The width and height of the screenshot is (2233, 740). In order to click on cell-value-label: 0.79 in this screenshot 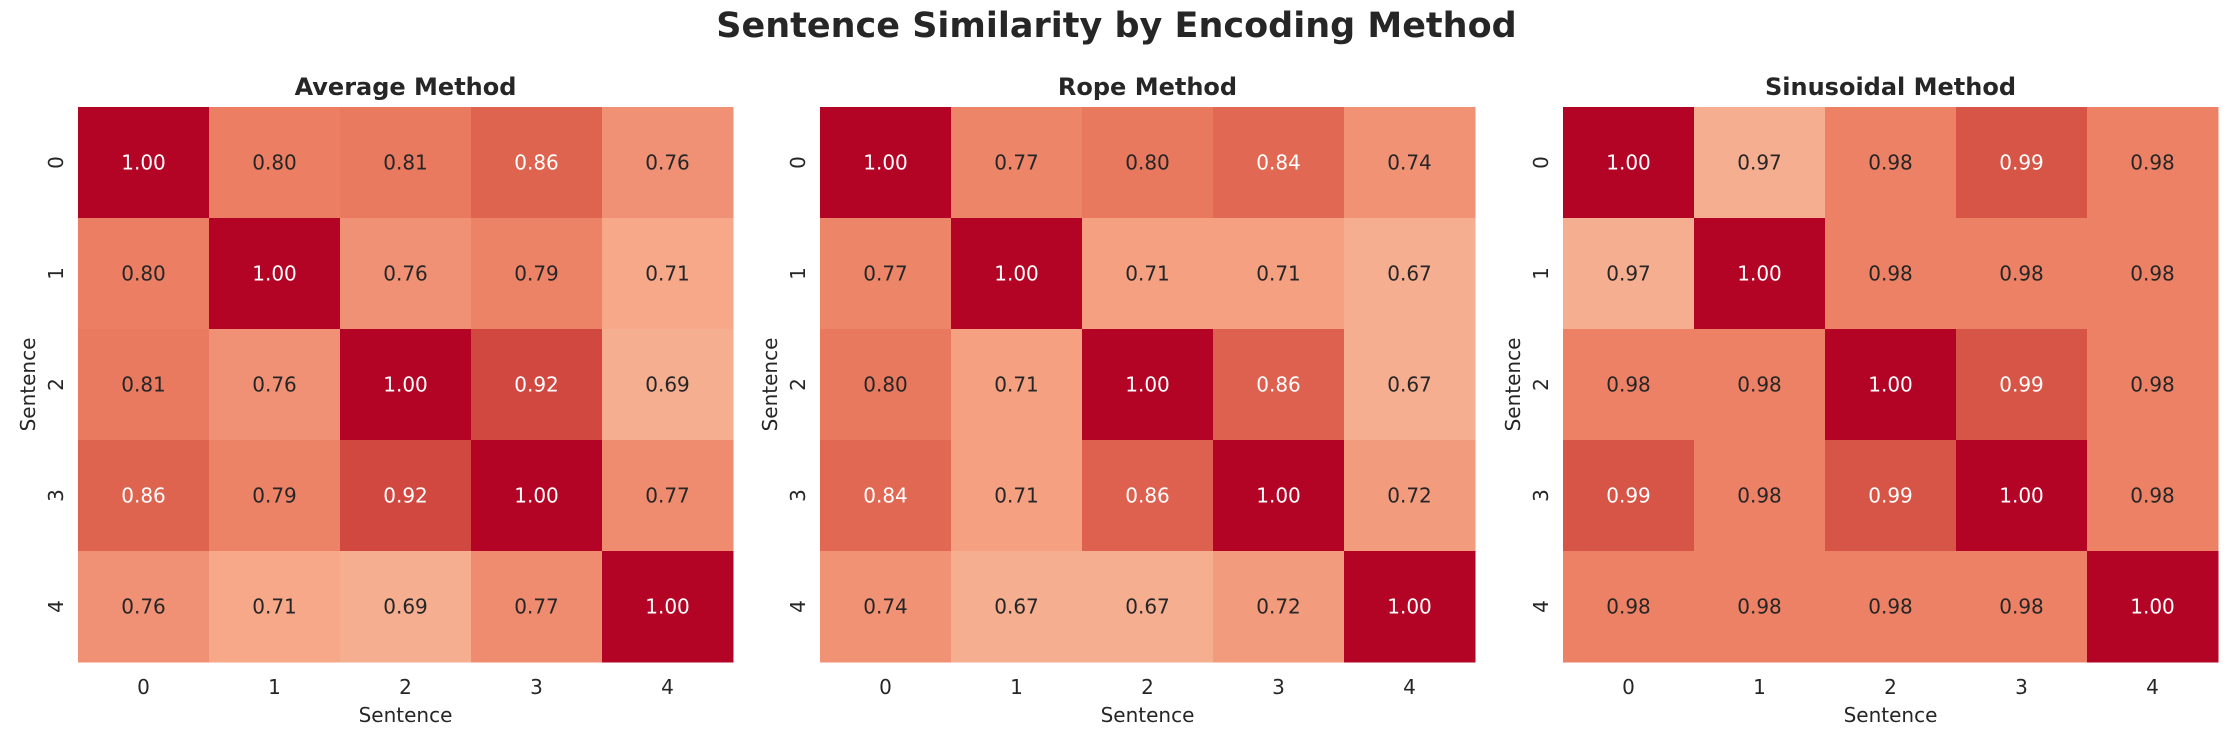, I will do `click(274, 496)`.